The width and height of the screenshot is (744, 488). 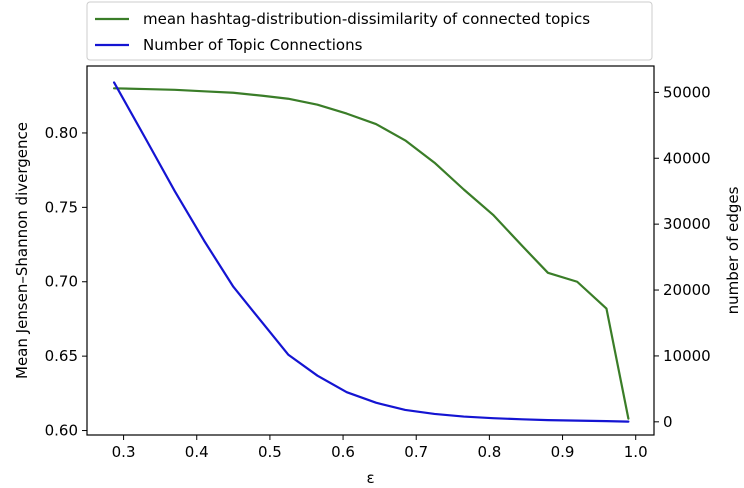 What do you see at coordinates (733, 250) in the screenshot?
I see `right-y-axis-label: number of edges` at bounding box center [733, 250].